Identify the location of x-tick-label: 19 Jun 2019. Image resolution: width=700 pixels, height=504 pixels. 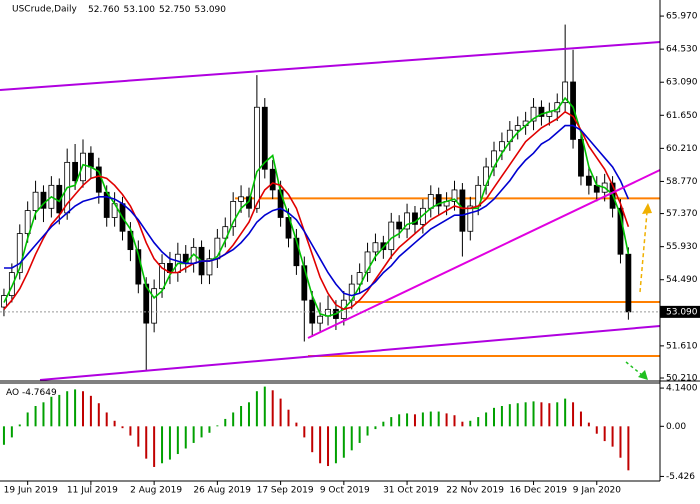
(31, 491).